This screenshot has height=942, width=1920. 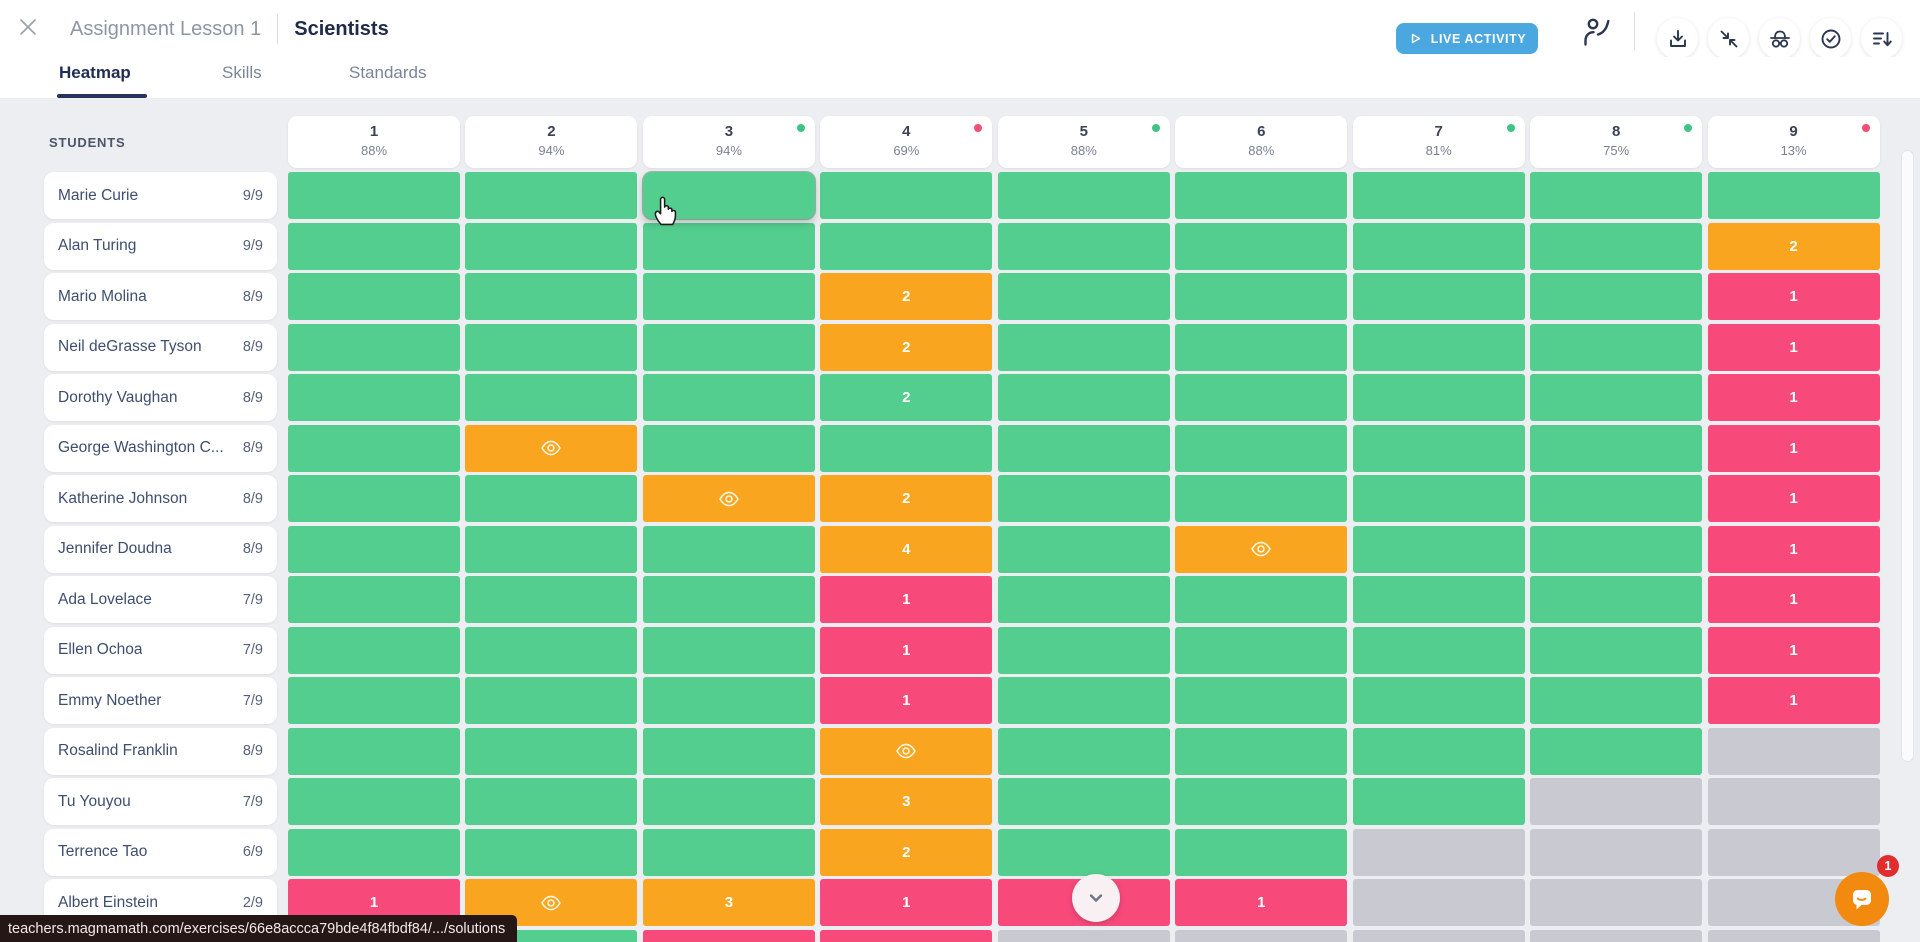 What do you see at coordinates (551, 142) in the screenshot?
I see `column-header-2: 2 94%` at bounding box center [551, 142].